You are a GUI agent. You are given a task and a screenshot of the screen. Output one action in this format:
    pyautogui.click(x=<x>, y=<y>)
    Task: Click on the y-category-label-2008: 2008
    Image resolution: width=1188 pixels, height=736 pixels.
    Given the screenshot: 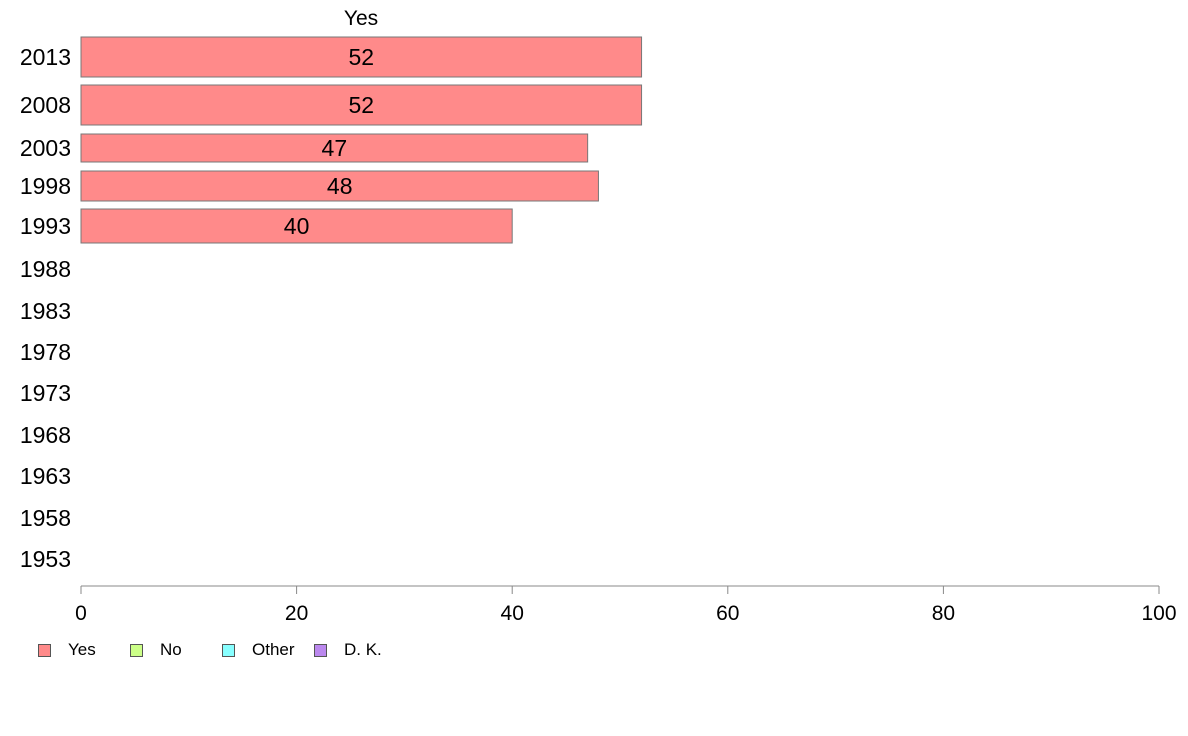 What is the action you would take?
    pyautogui.click(x=45, y=105)
    